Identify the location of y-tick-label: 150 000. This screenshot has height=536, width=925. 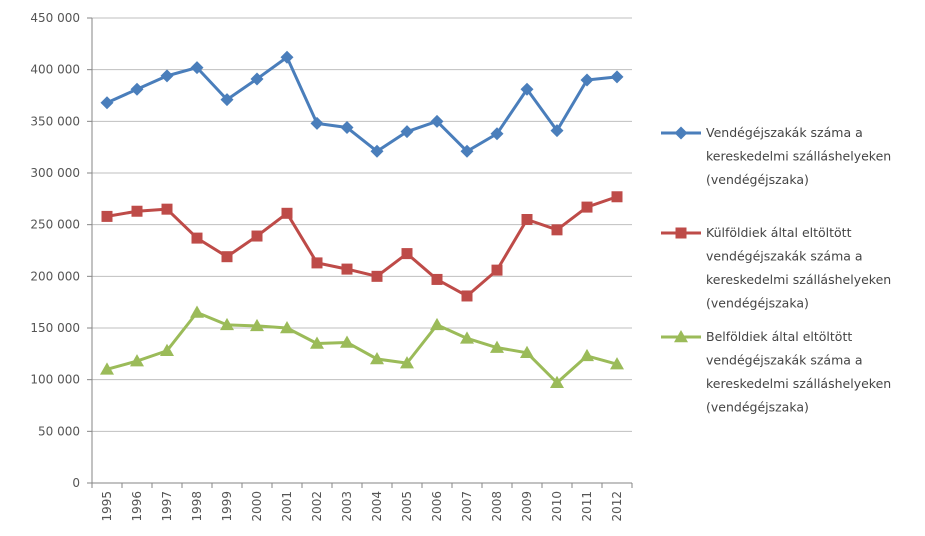
(55, 328).